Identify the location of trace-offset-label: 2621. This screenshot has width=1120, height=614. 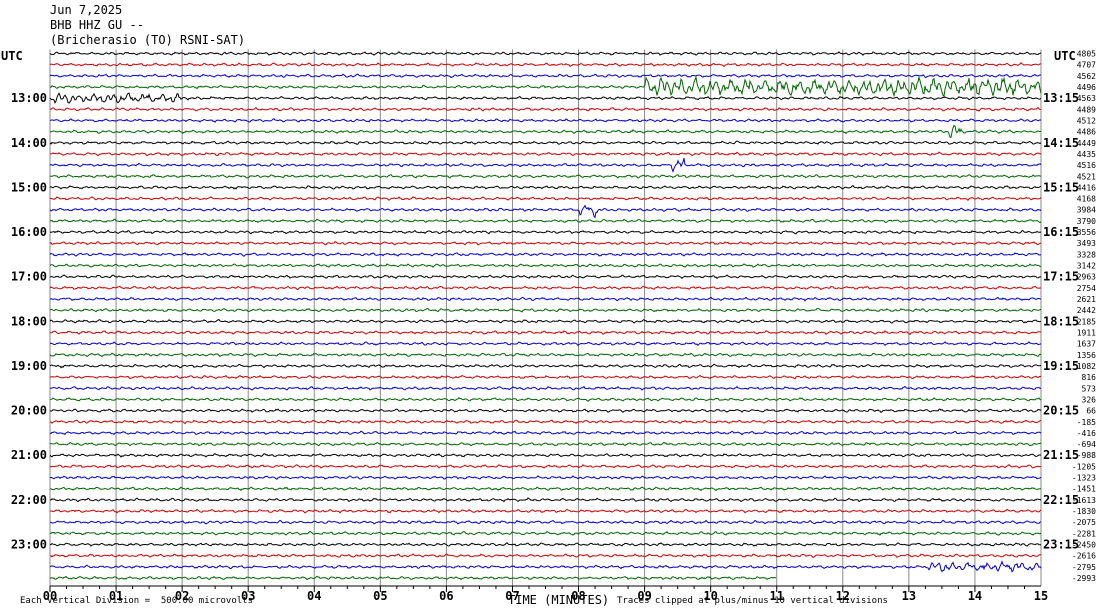
(1086, 299).